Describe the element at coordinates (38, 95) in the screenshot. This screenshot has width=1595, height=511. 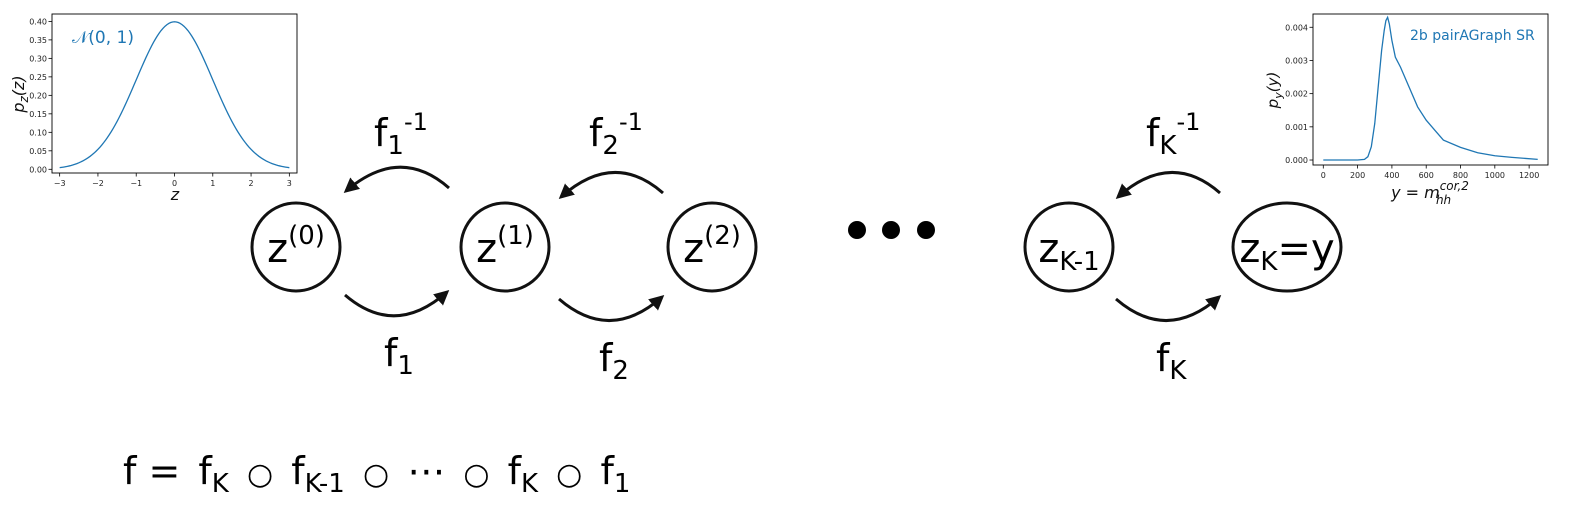
I see `y-tick-label: 0.20` at that location.